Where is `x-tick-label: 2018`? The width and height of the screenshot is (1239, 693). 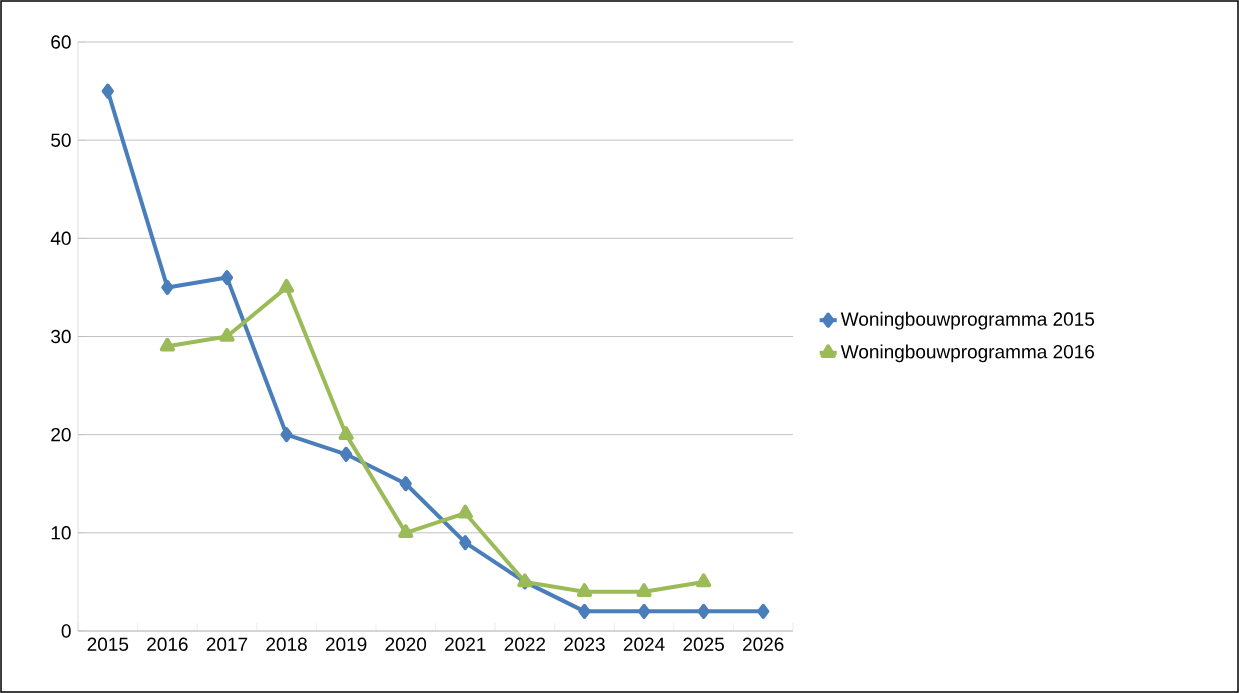
x-tick-label: 2018 is located at coordinates (286, 644).